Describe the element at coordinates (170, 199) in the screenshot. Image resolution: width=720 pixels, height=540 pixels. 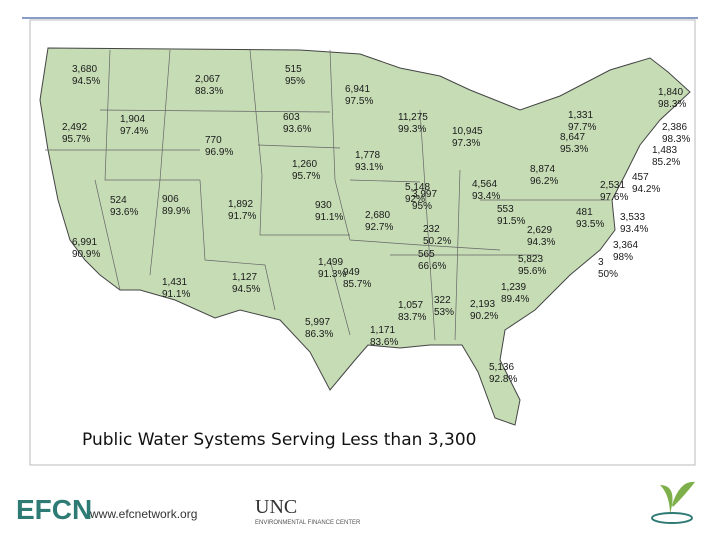
I see `state-label: 906` at that location.